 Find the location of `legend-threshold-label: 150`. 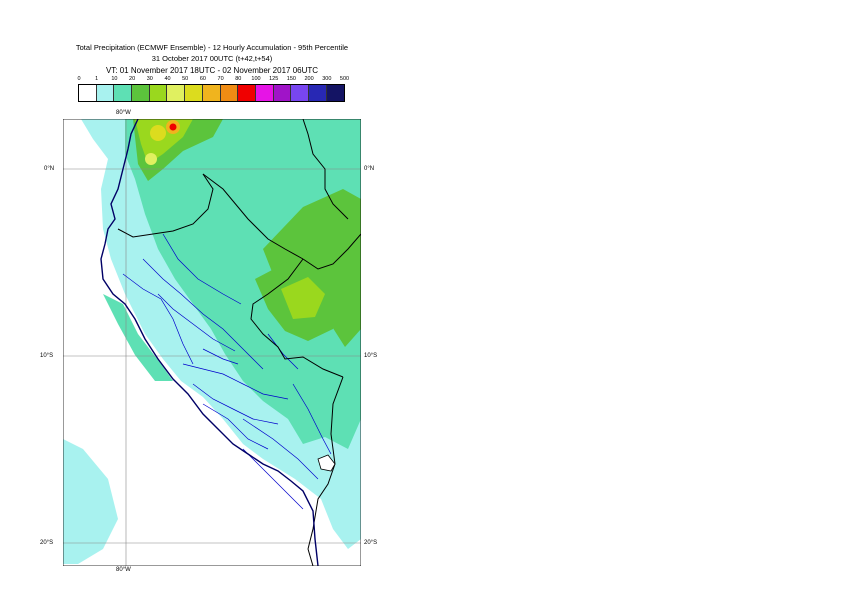

legend-threshold-label: 150 is located at coordinates (291, 79).